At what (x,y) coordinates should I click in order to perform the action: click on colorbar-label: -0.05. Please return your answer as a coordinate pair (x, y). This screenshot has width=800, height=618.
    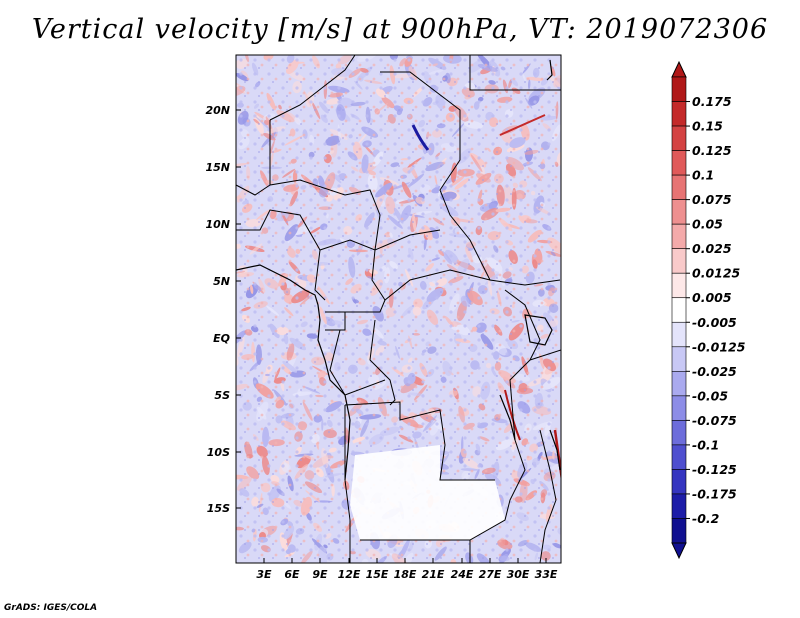
    Looking at the image, I should click on (710, 395).